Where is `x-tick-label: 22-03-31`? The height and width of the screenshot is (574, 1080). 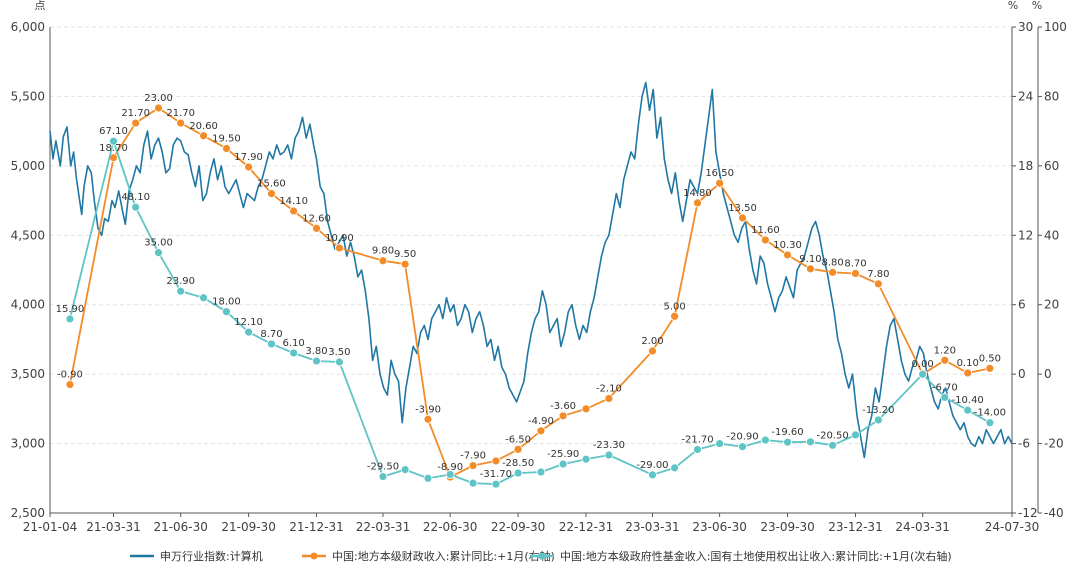
x-tick-label: 22-03-31 is located at coordinates (383, 527).